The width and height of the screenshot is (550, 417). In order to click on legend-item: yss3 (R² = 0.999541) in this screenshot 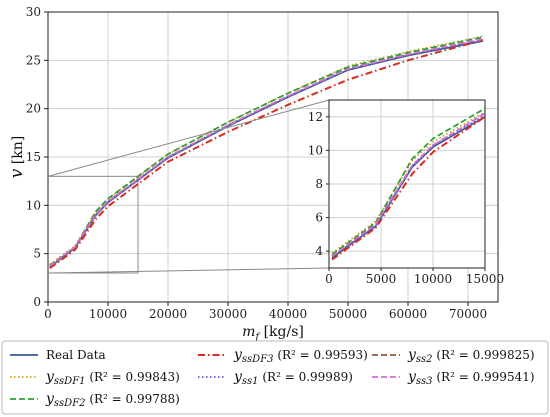, I will do `click(453, 378)`.